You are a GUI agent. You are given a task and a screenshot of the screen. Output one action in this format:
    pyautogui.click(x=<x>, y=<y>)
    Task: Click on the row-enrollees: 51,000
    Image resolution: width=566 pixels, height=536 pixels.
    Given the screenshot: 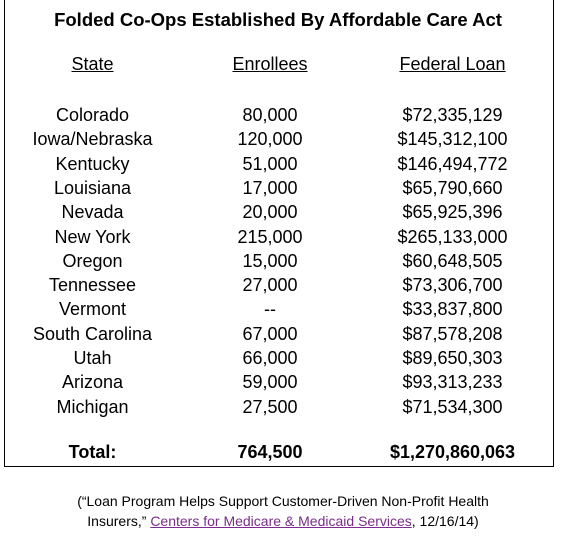 What is the action you would take?
    pyautogui.click(x=270, y=163)
    